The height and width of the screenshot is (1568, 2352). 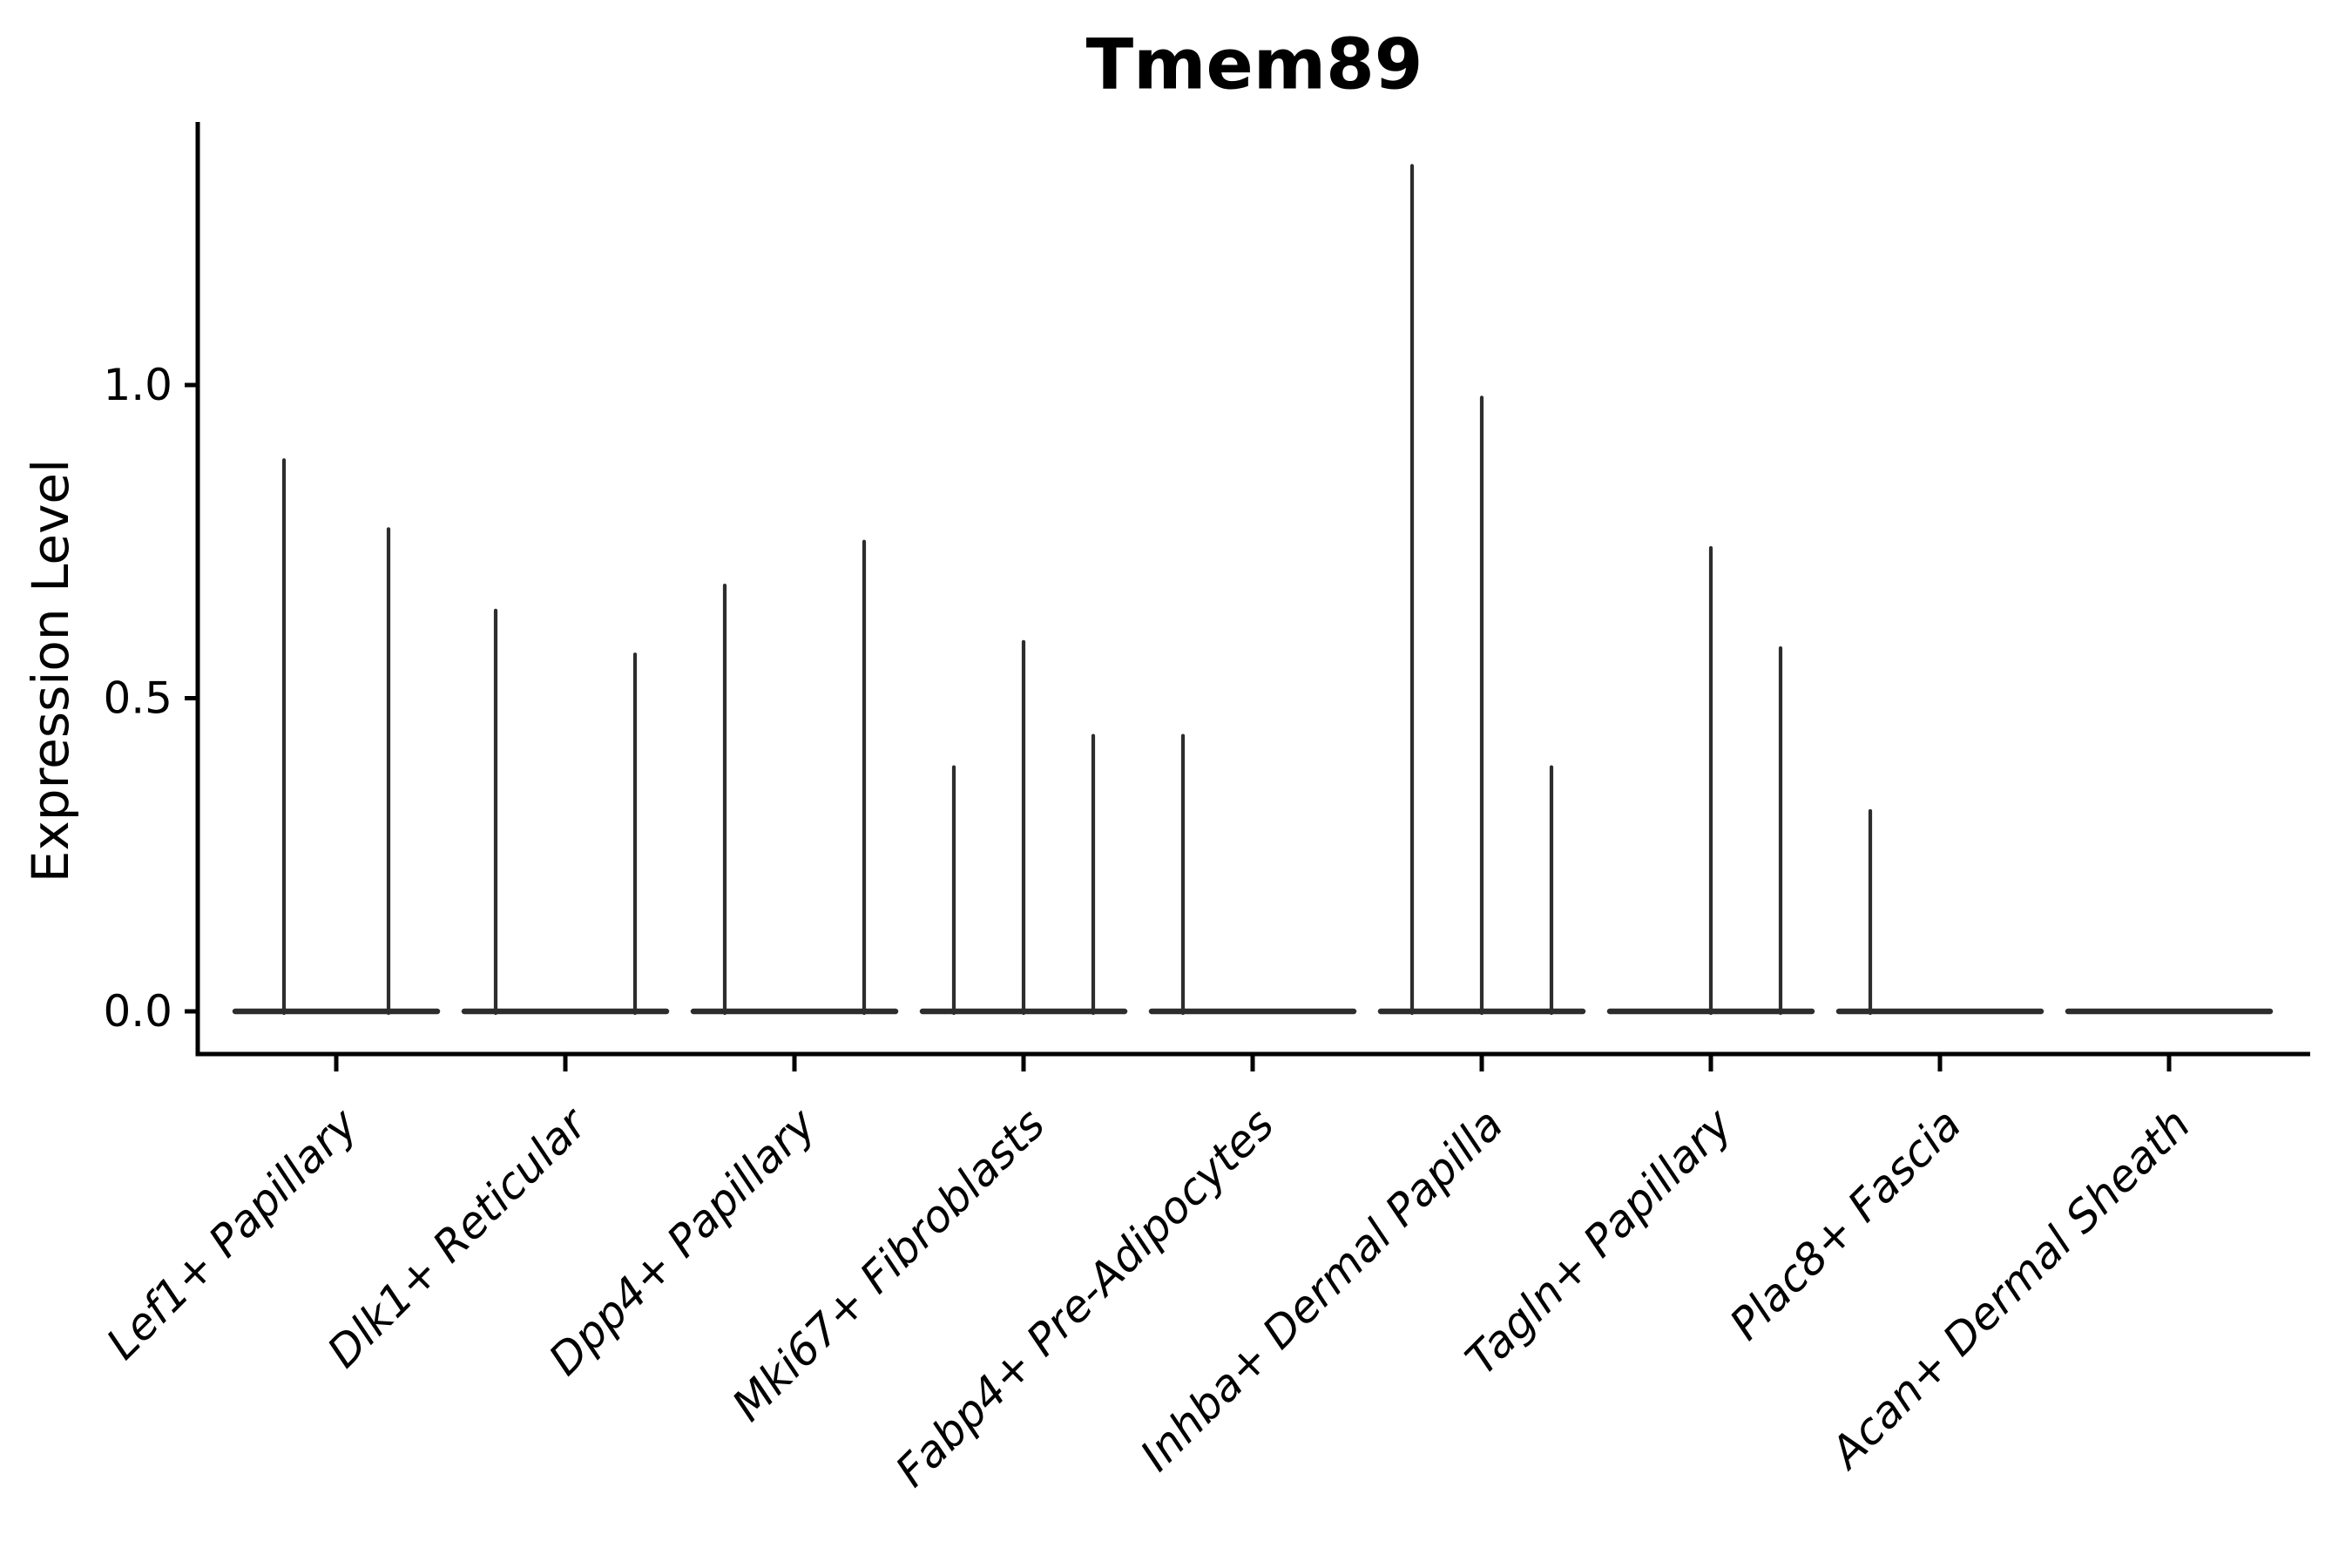 What do you see at coordinates (1085, 1297) in the screenshot?
I see `x-tick-label: Fabp4+ Pre-Adipocytes` at bounding box center [1085, 1297].